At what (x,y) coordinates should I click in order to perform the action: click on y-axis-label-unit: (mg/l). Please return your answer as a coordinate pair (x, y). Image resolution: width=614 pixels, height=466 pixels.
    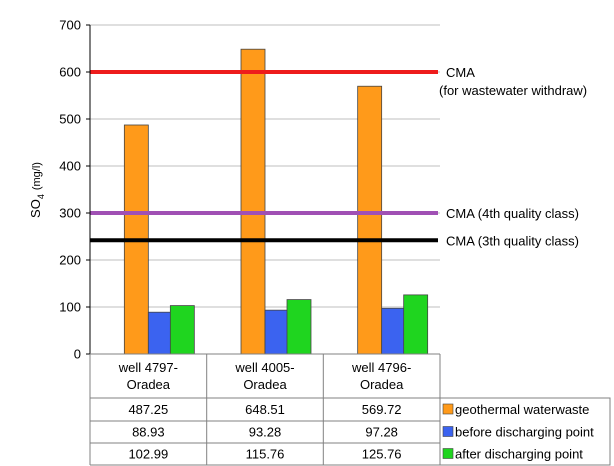
    Looking at the image, I should click on (37, 176).